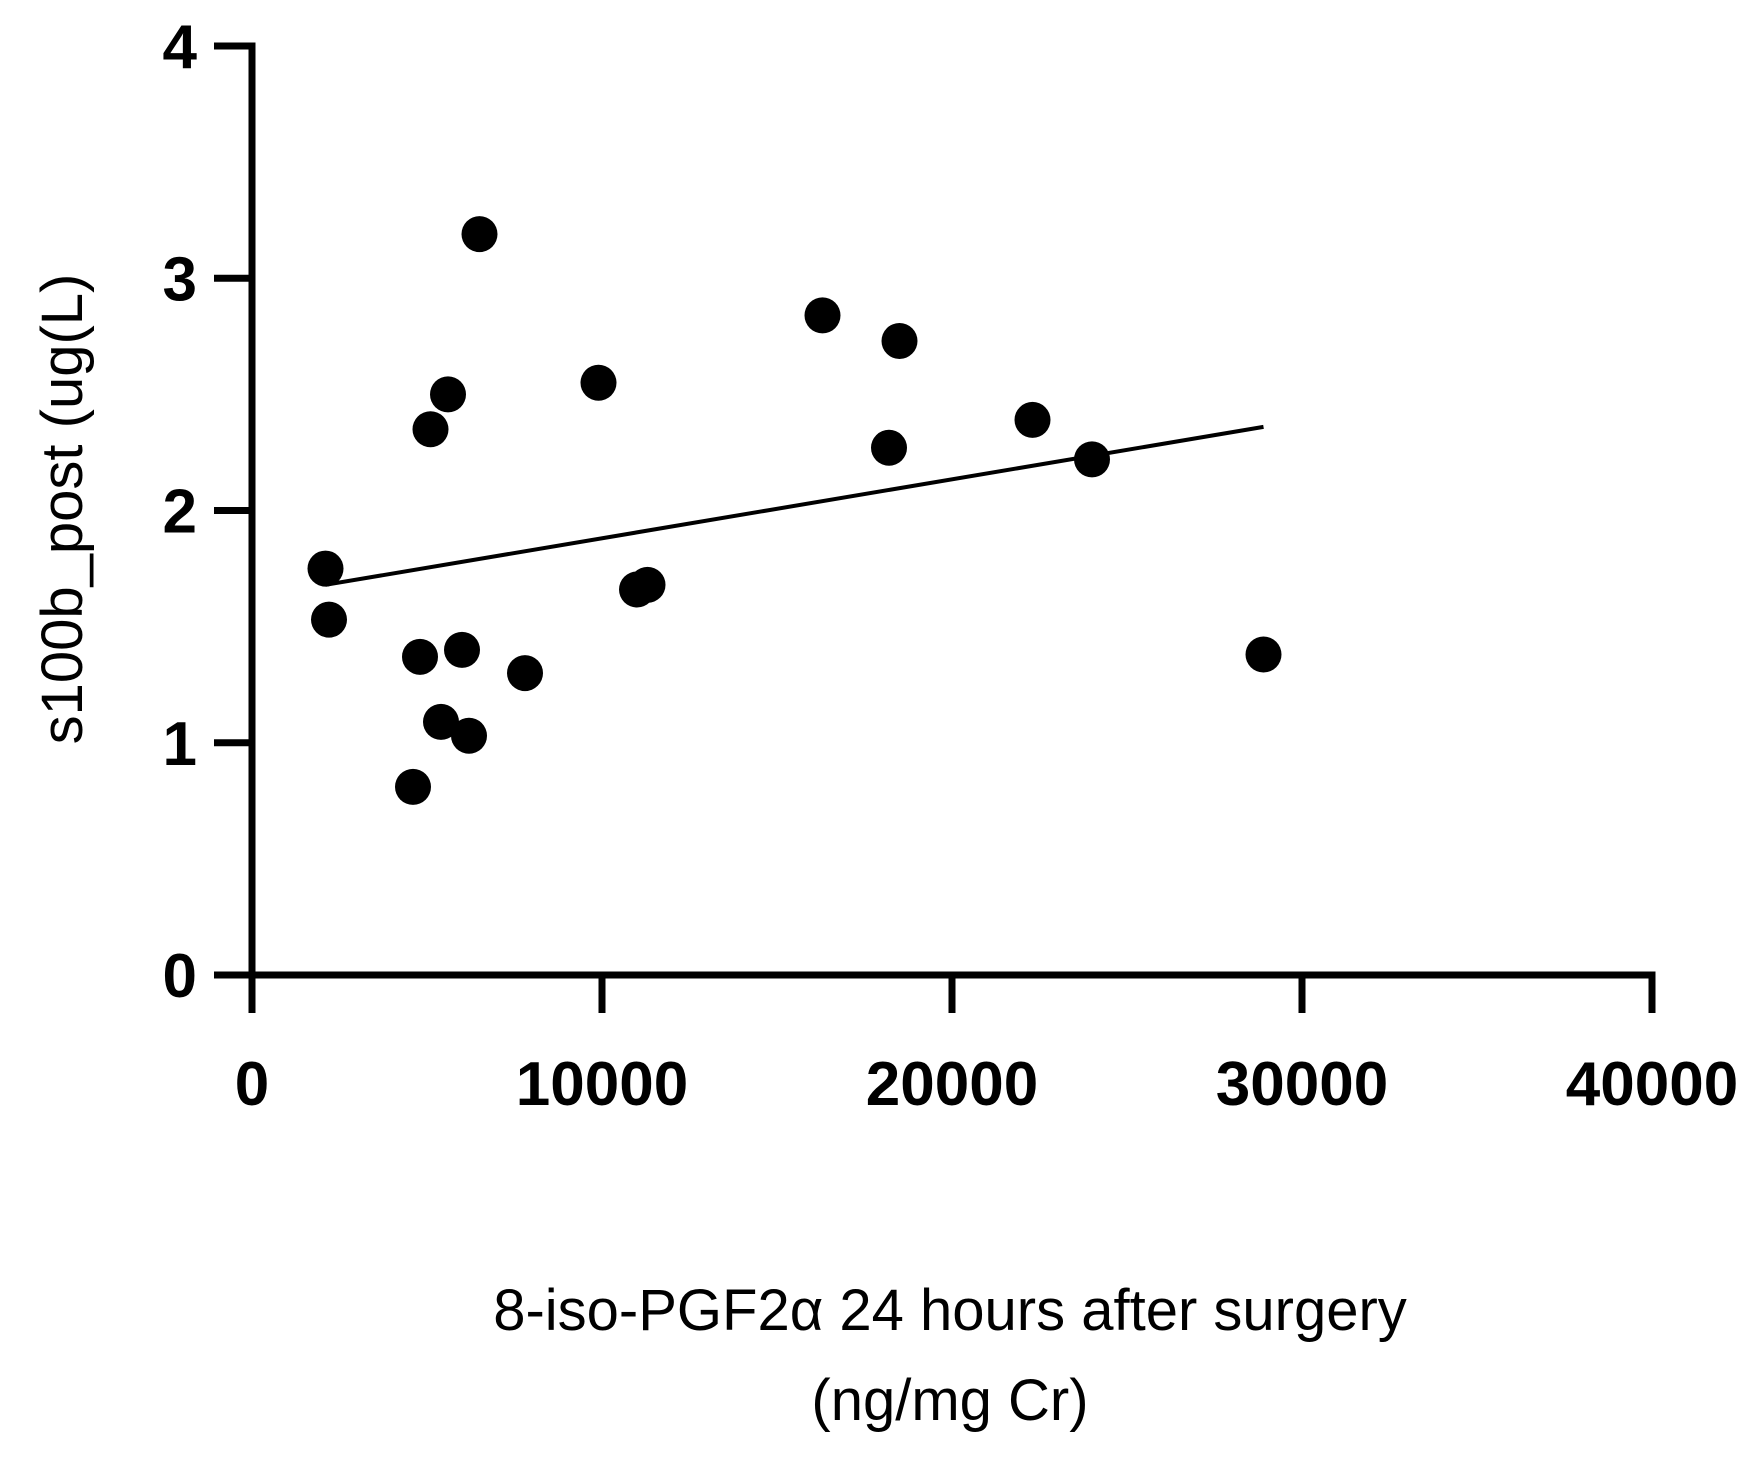  Describe the element at coordinates (180, 279) in the screenshot. I see `y-tick-label: 3` at that location.